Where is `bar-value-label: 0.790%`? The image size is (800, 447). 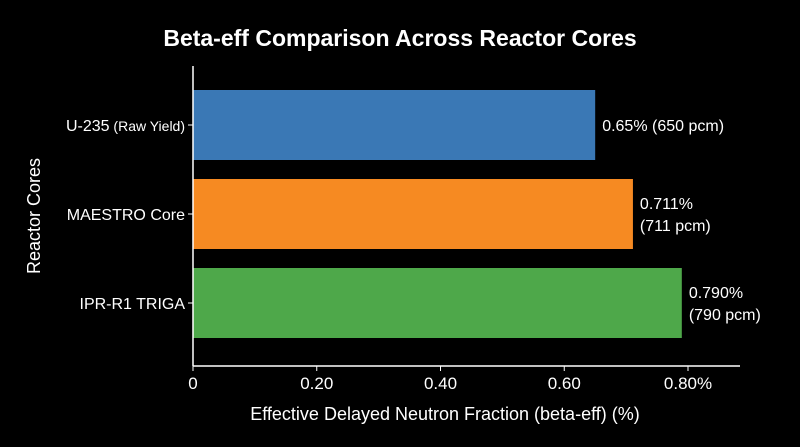
bar-value-label: 0.790% is located at coordinates (716, 293).